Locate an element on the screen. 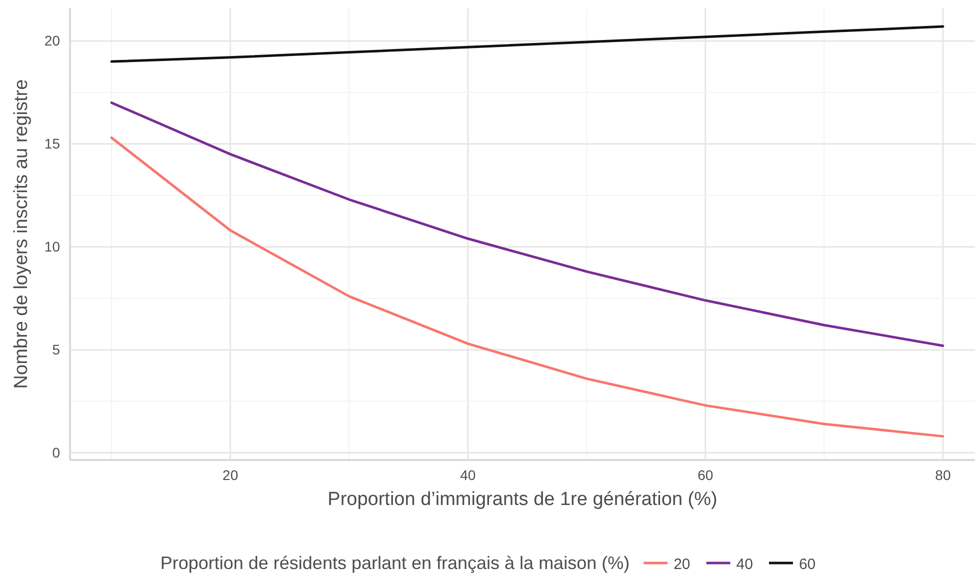  x-tick-label: 80 is located at coordinates (943, 474).